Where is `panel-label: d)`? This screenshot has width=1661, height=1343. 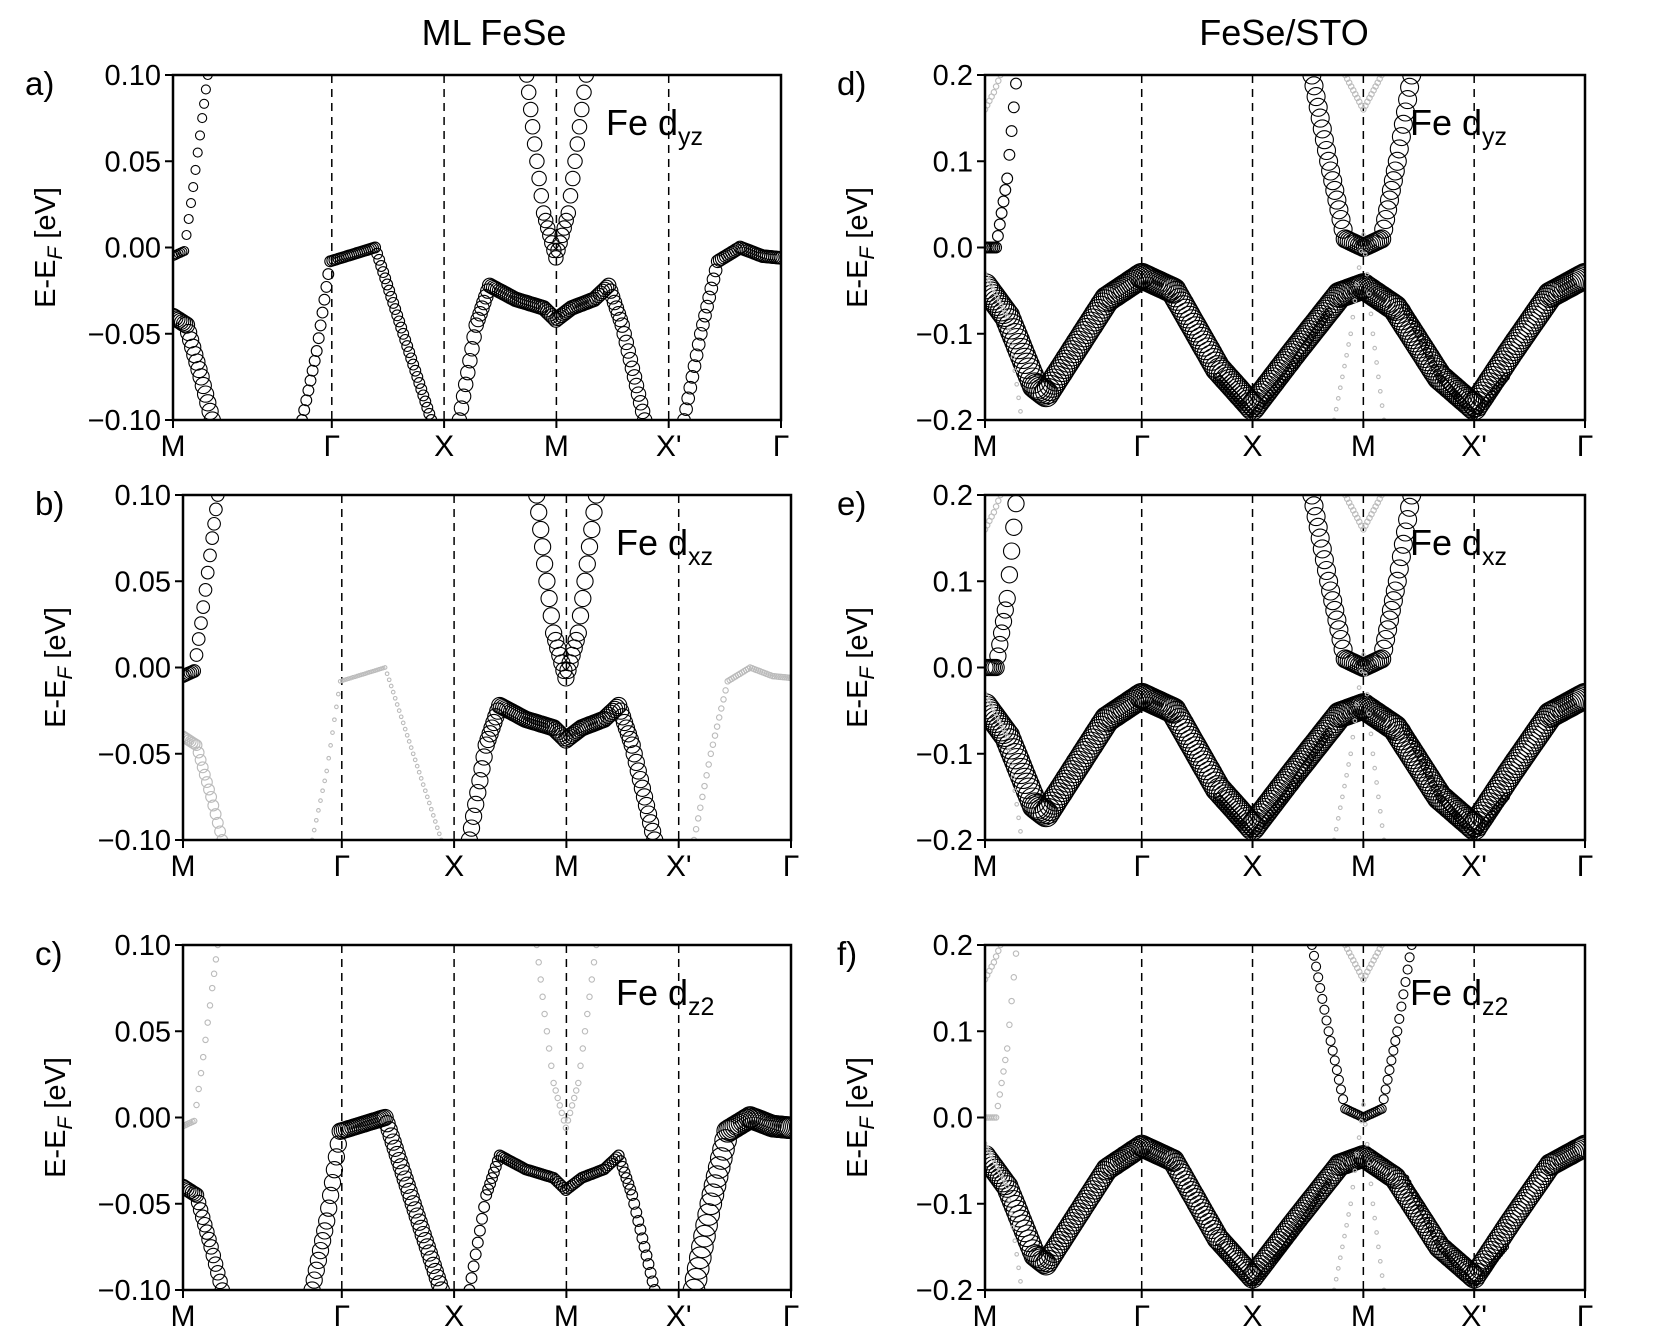 panel-label: d) is located at coordinates (851, 83).